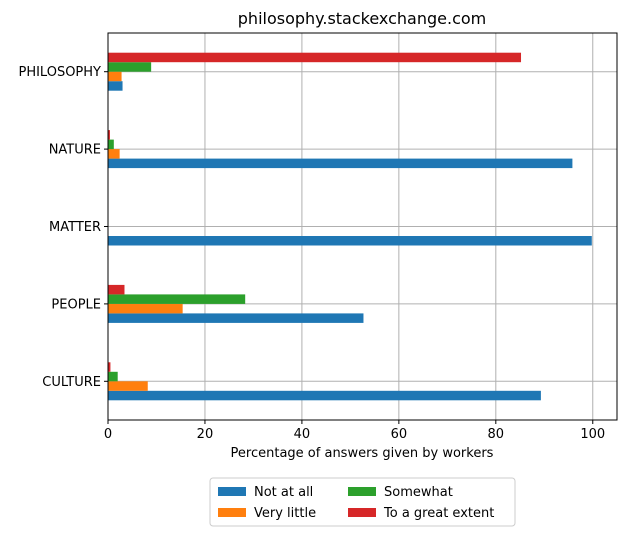 This screenshot has height=539, width=630. What do you see at coordinates (362, 18) in the screenshot?
I see `chart-title: philosophy.stackexchange.com` at bounding box center [362, 18].